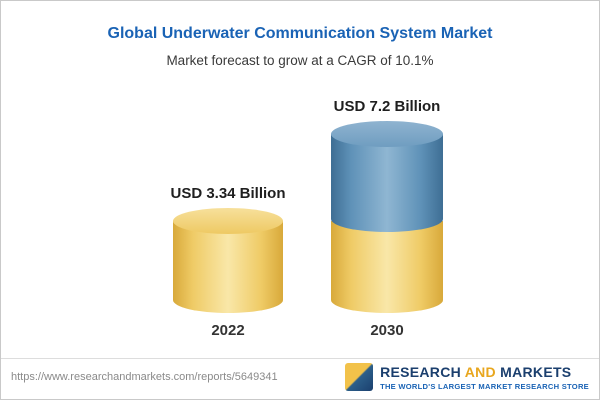 The image size is (600, 400). I want to click on value-label-2022: USD 3.34 Billion, so click(228, 193).